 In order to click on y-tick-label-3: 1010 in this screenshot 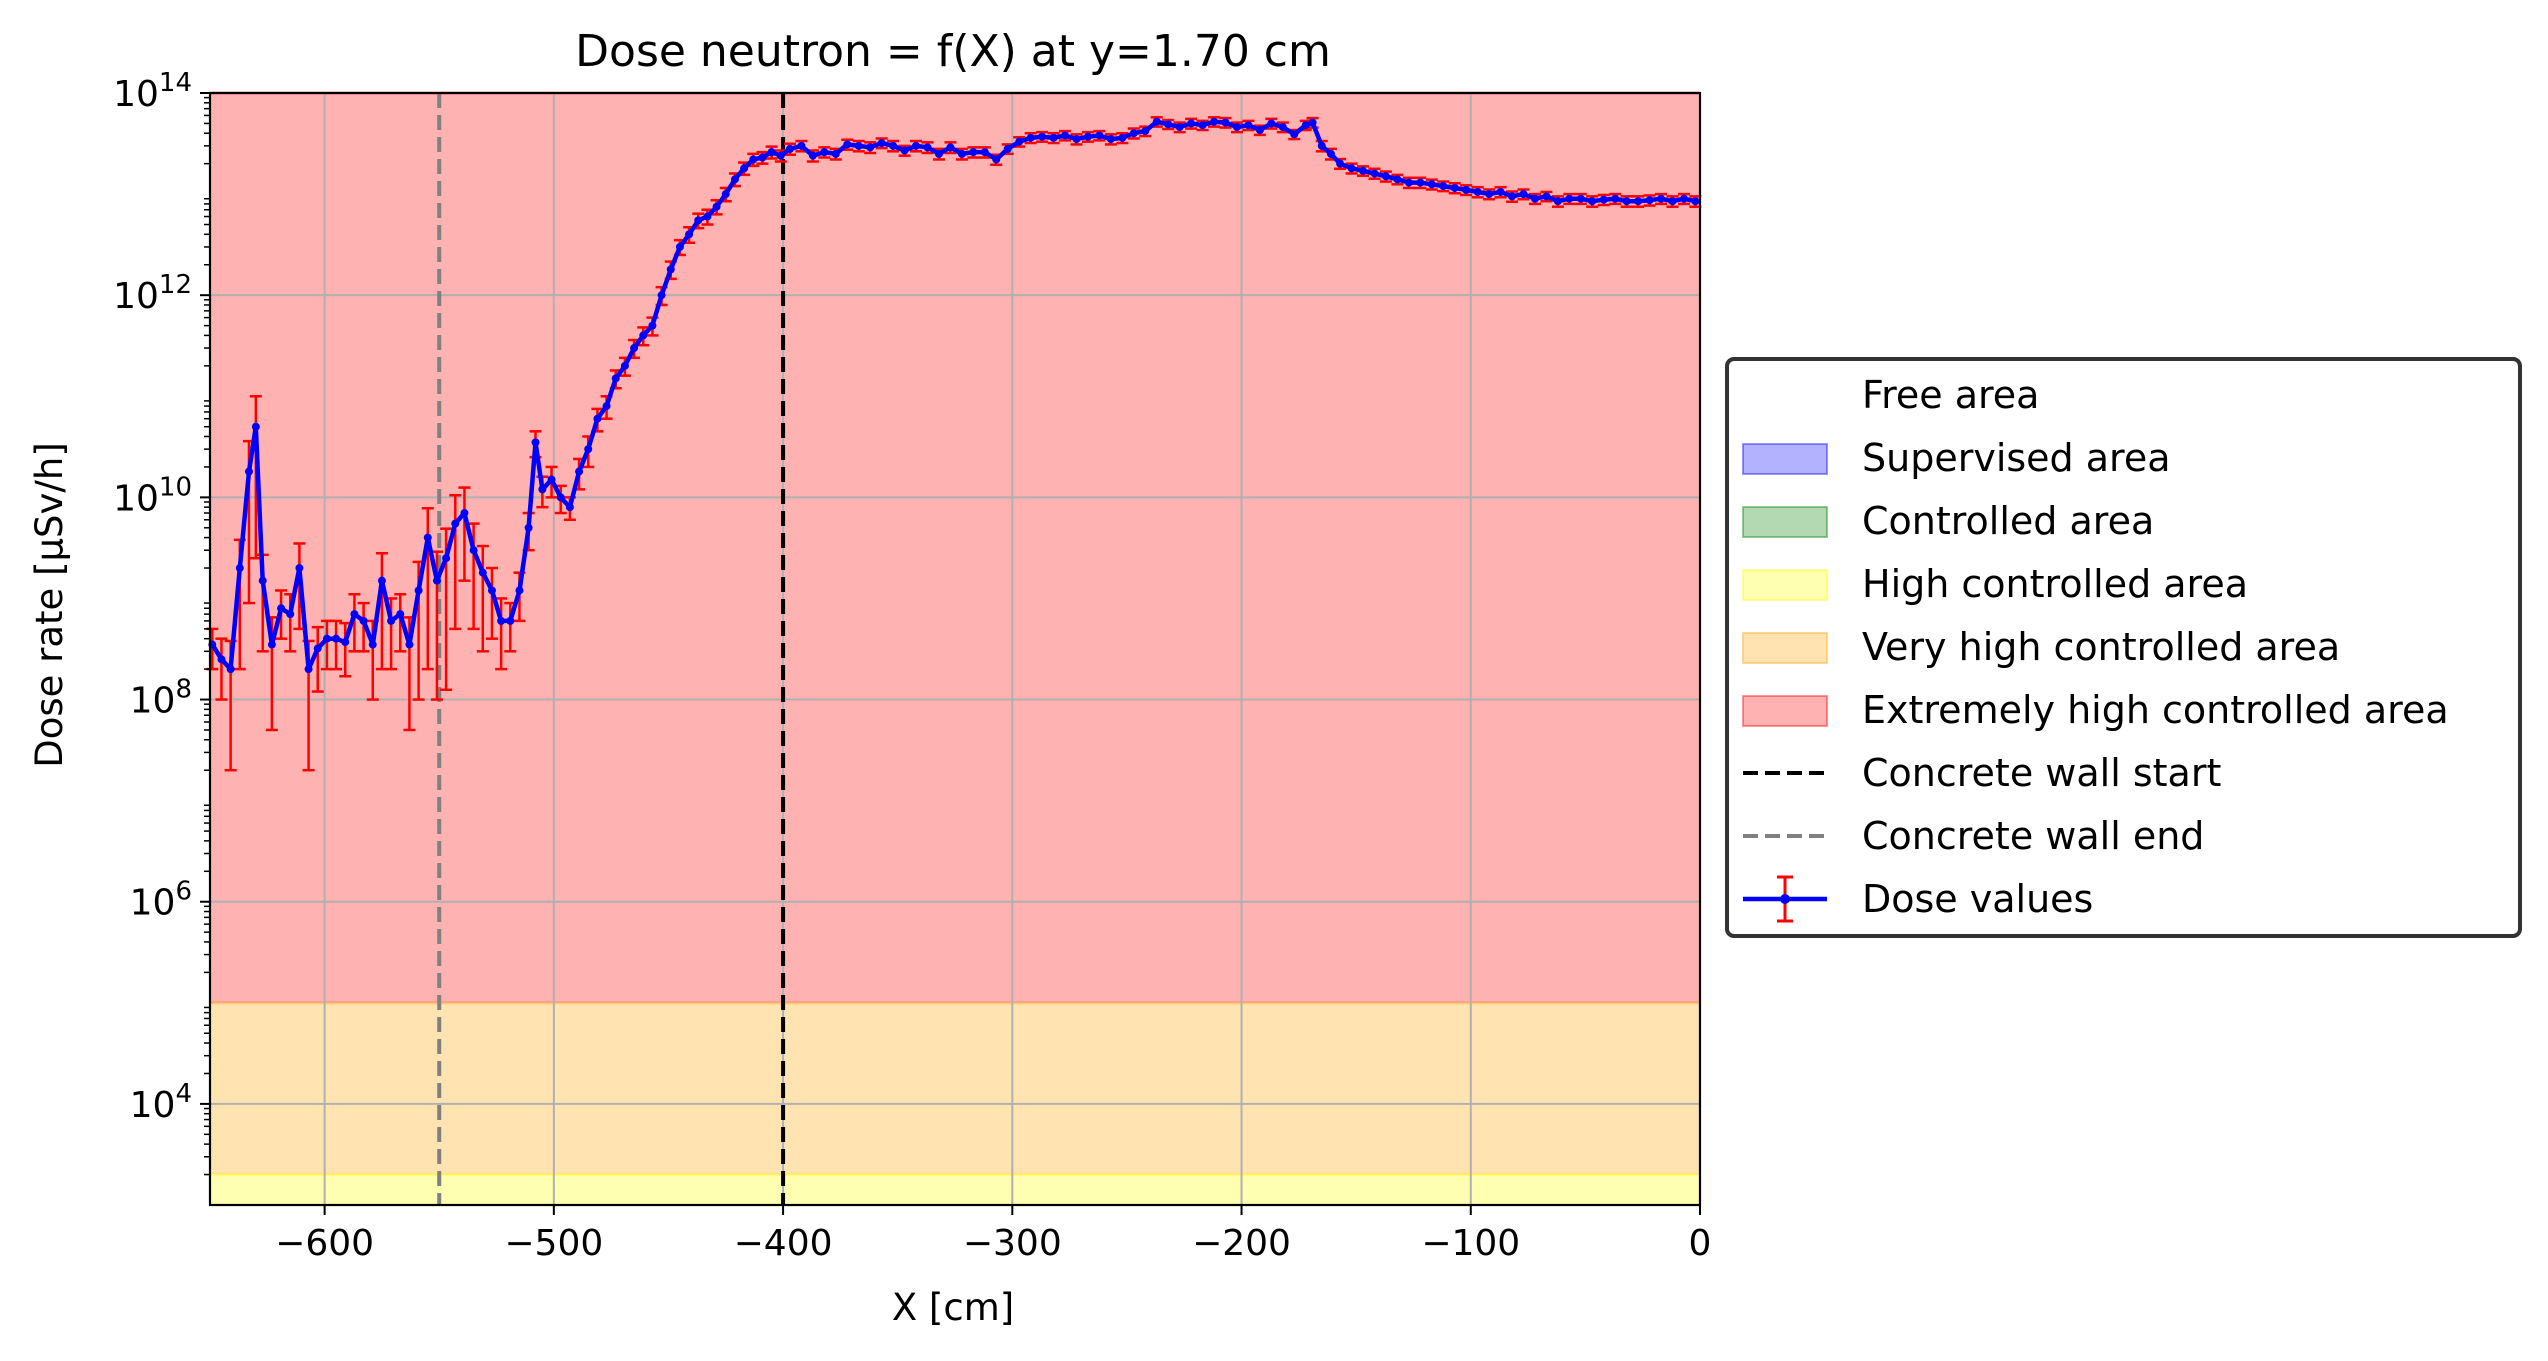, I will do `click(152, 495)`.